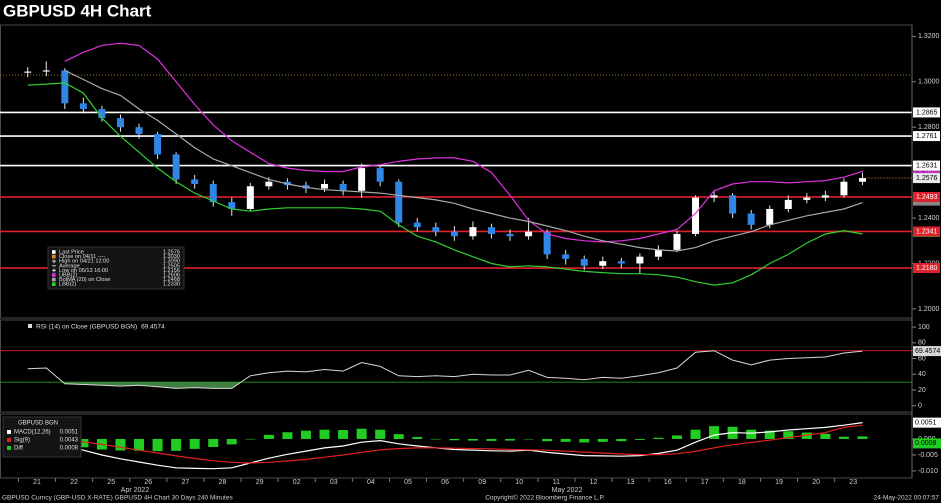  Describe the element at coordinates (779, 482) in the screenshot. I see `x-tick-label: 19` at that location.